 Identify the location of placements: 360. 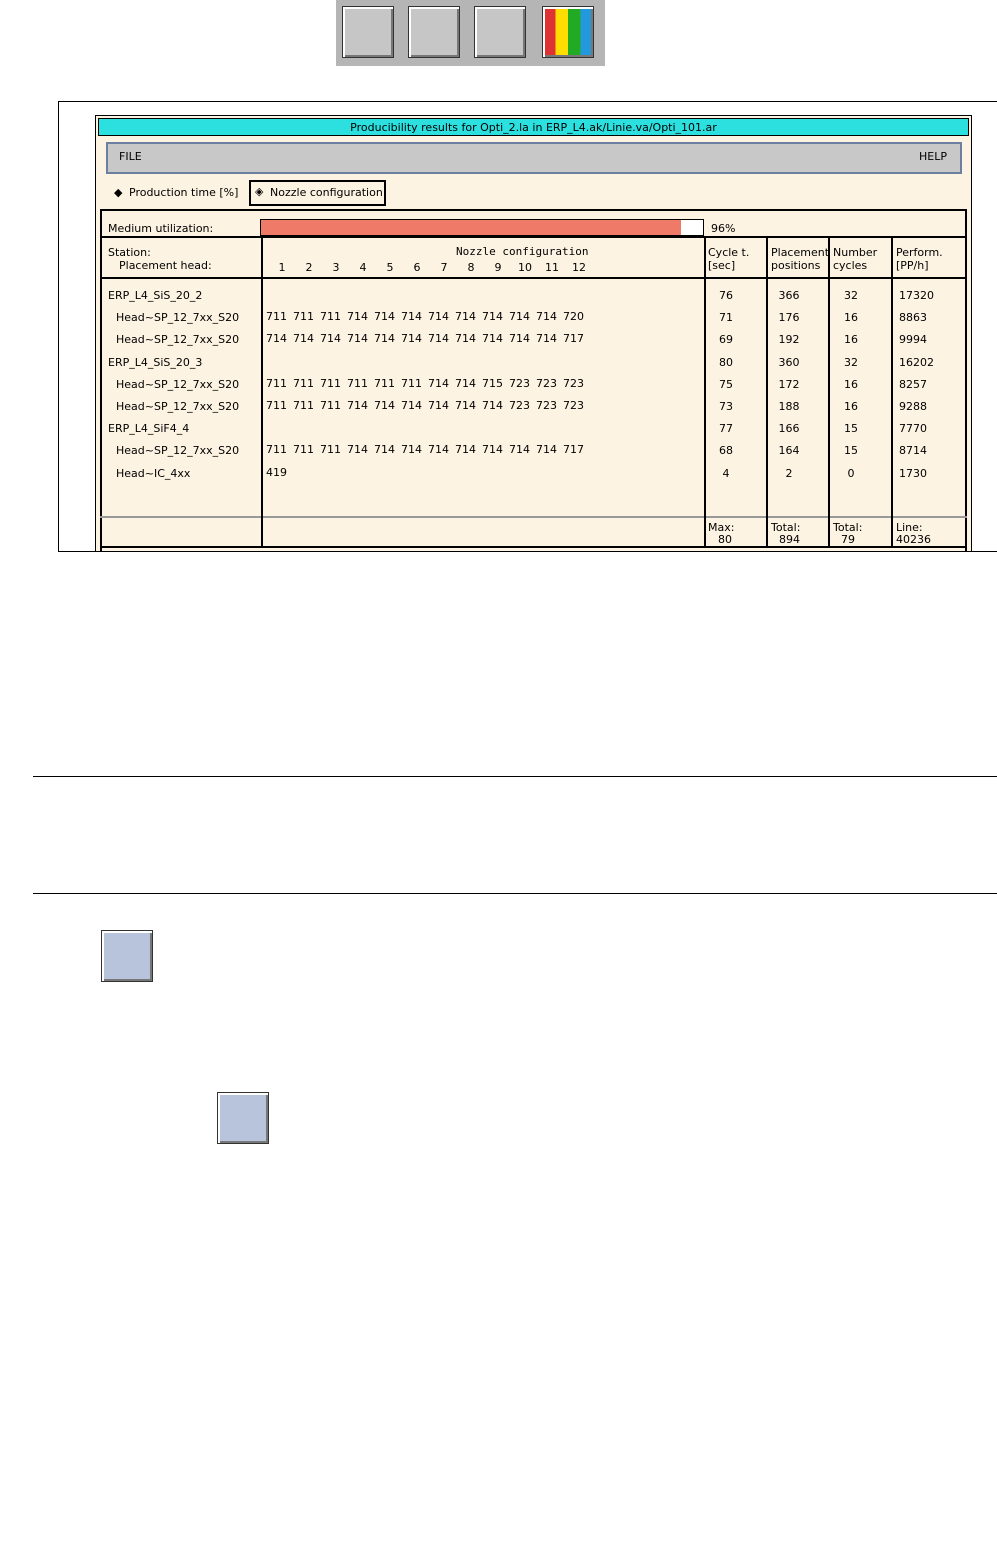
(789, 362).